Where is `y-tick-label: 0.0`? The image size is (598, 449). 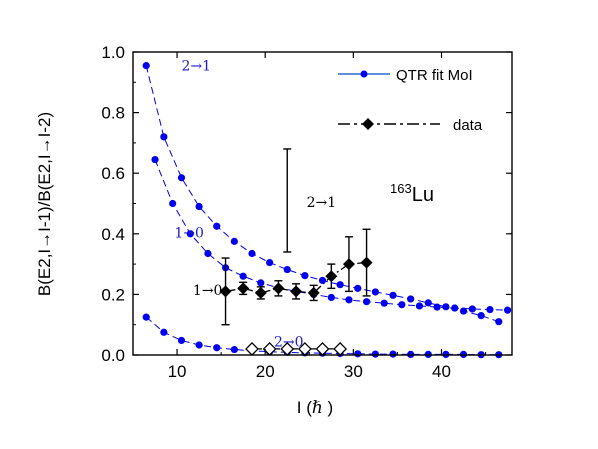 y-tick-label: 0.0 is located at coordinates (113, 355).